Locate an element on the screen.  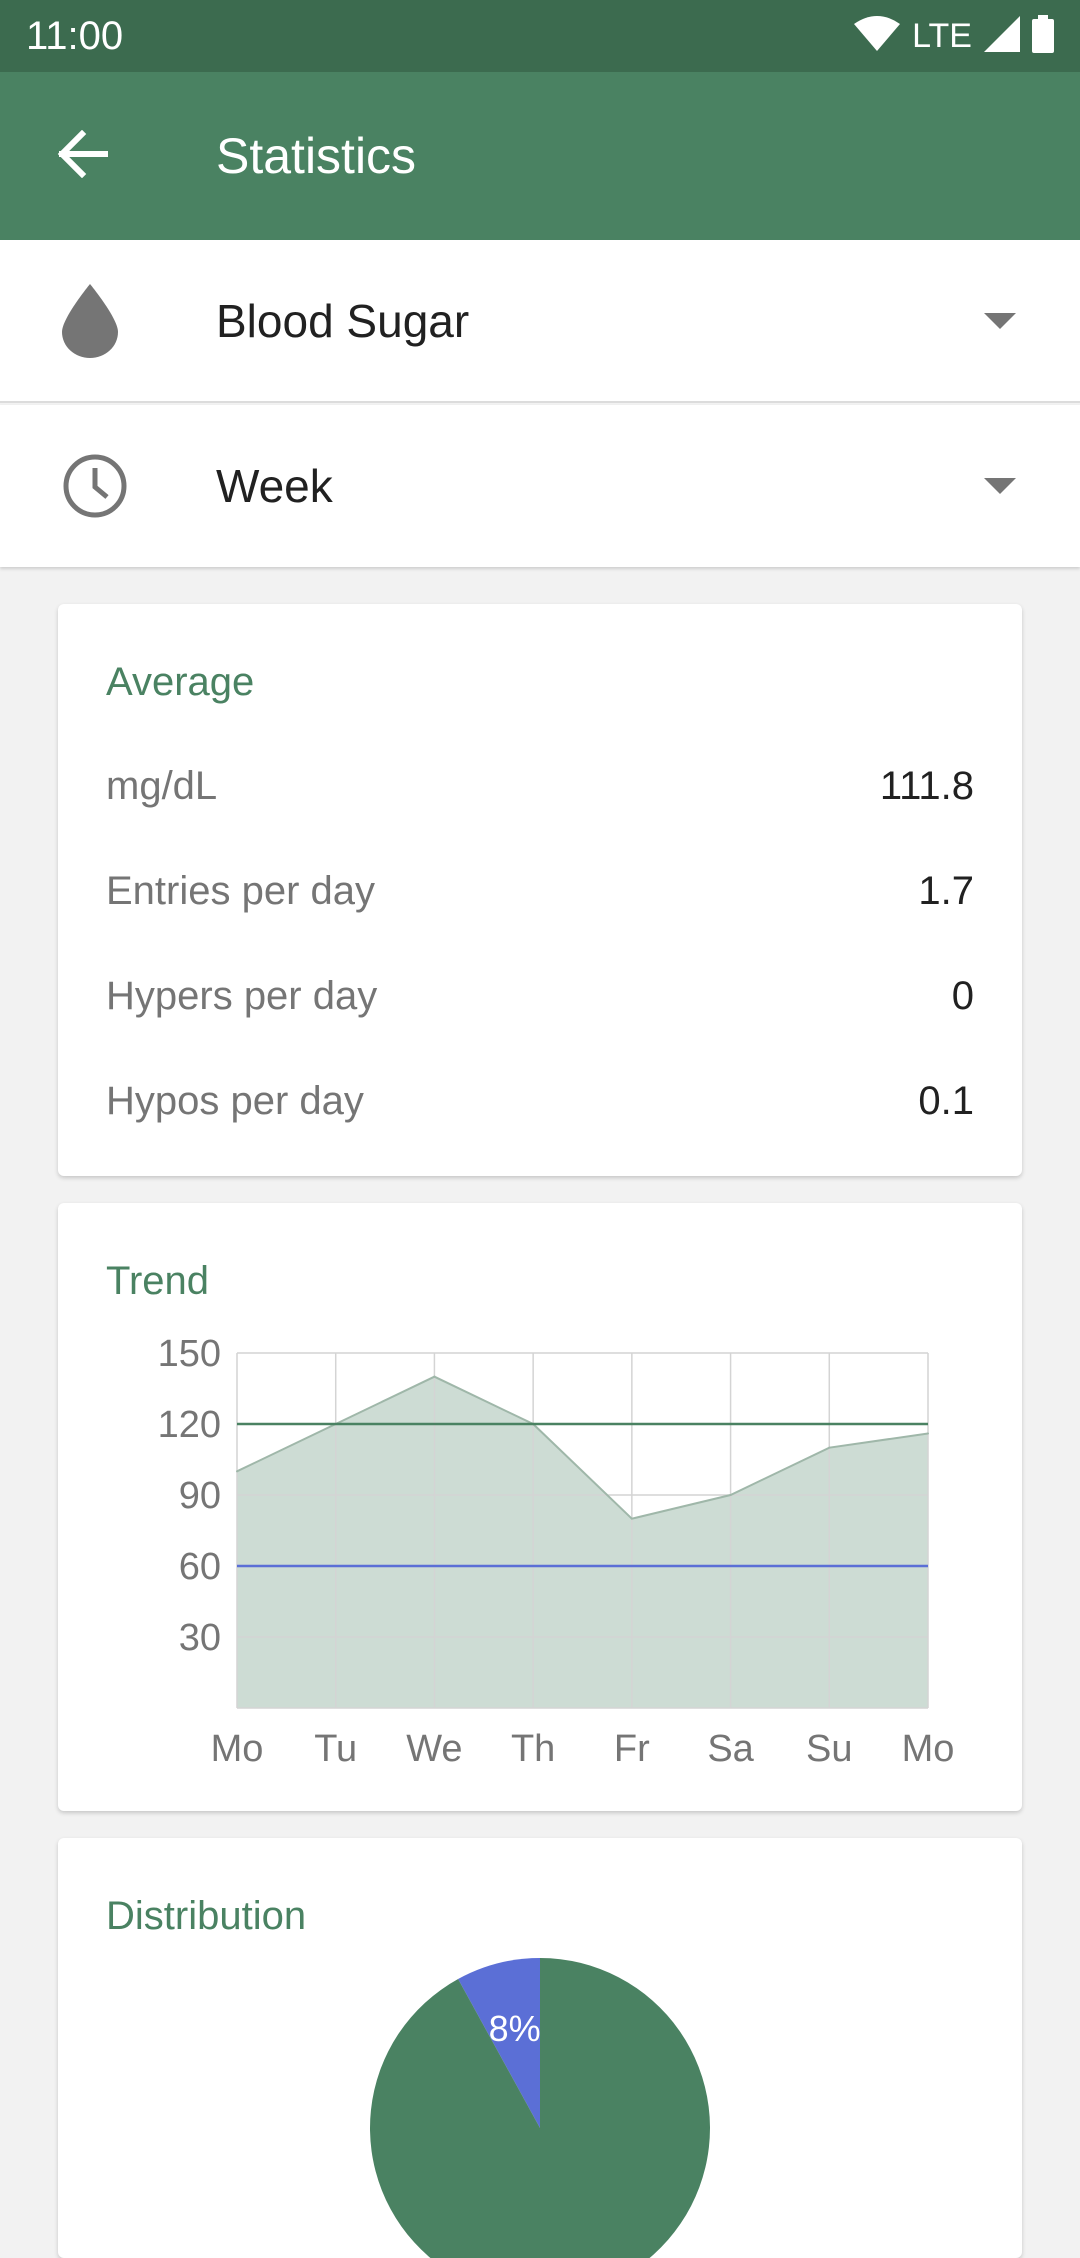
x-tick-label: Tu is located at coordinates (335, 1749).